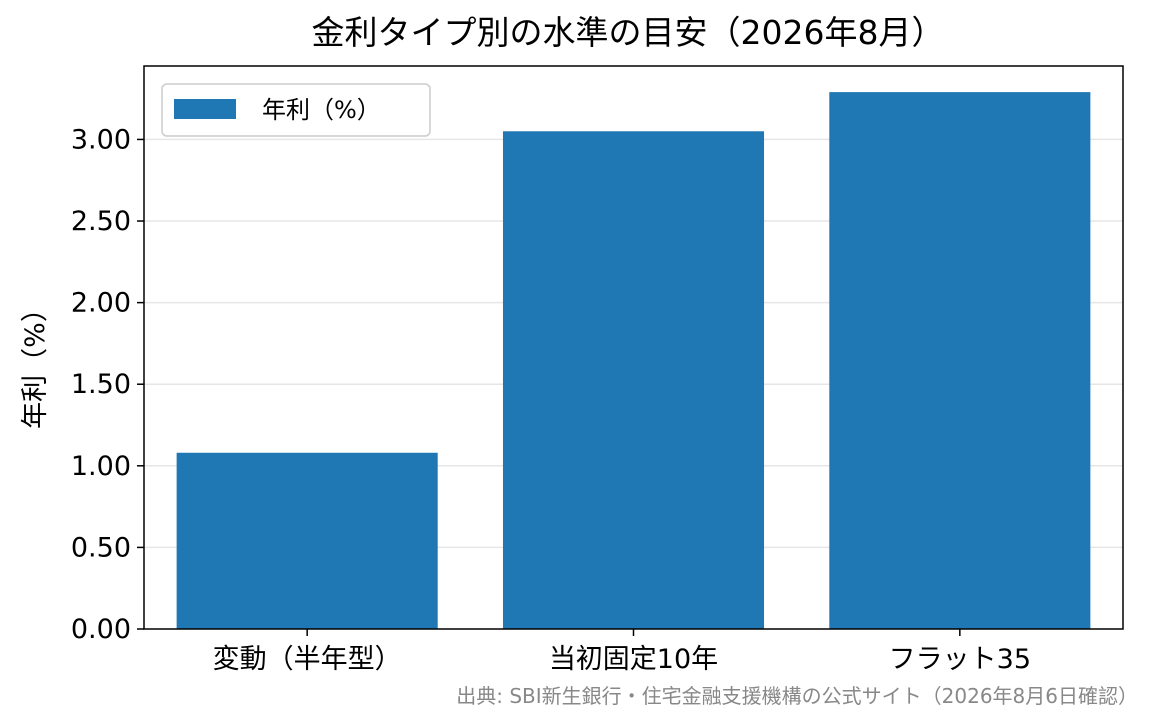 This screenshot has height=725, width=1165. Describe the element at coordinates (205, 109) in the screenshot. I see `legend-swatch` at that location.